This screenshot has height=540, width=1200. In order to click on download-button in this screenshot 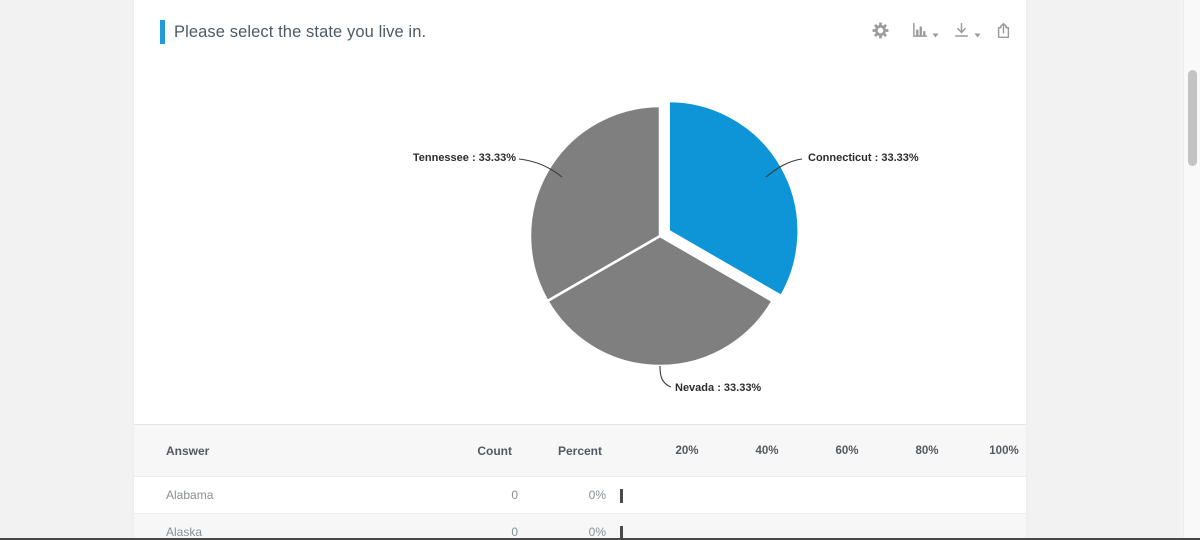, I will do `click(967, 32)`.